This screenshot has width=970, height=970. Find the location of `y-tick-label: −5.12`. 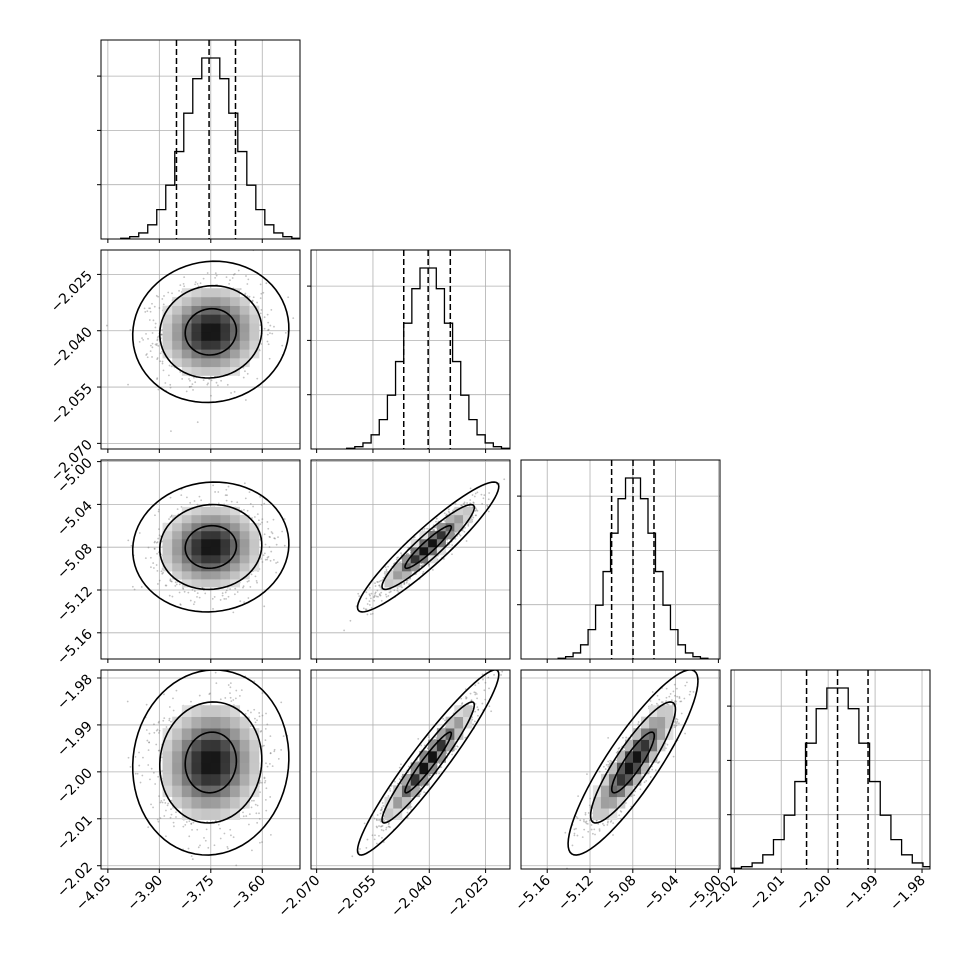

y-tick-label: −5.12 is located at coordinates (75, 605).